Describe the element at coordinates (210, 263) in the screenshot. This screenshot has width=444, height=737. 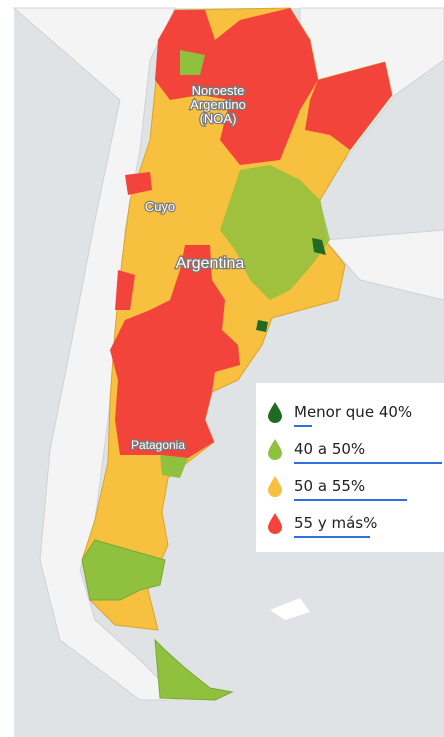
I see `map-label: Argentina` at that location.